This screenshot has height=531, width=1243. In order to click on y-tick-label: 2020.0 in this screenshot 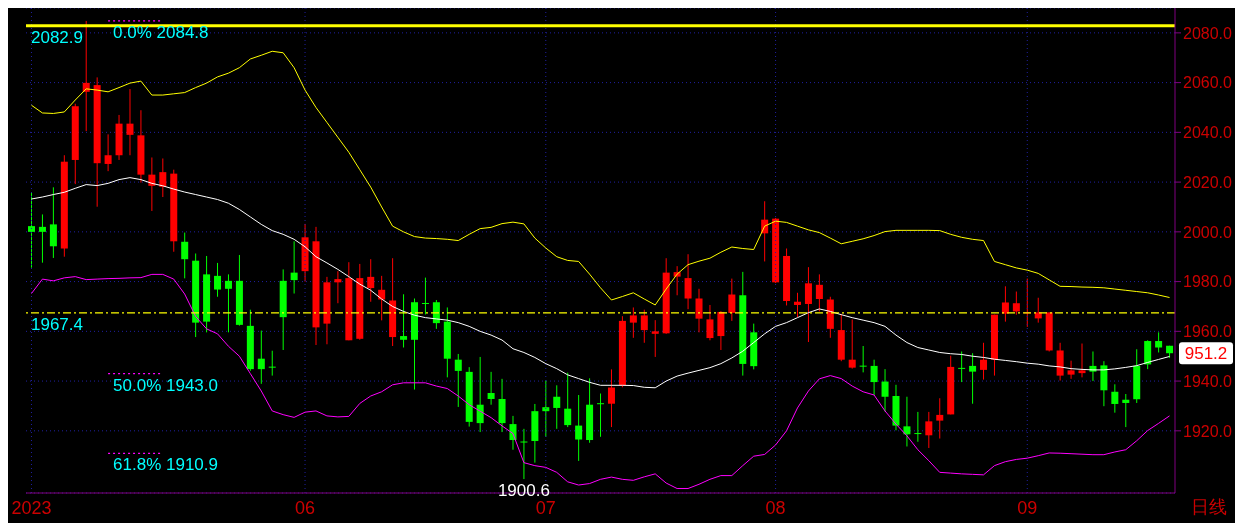, I will do `click(1208, 182)`.